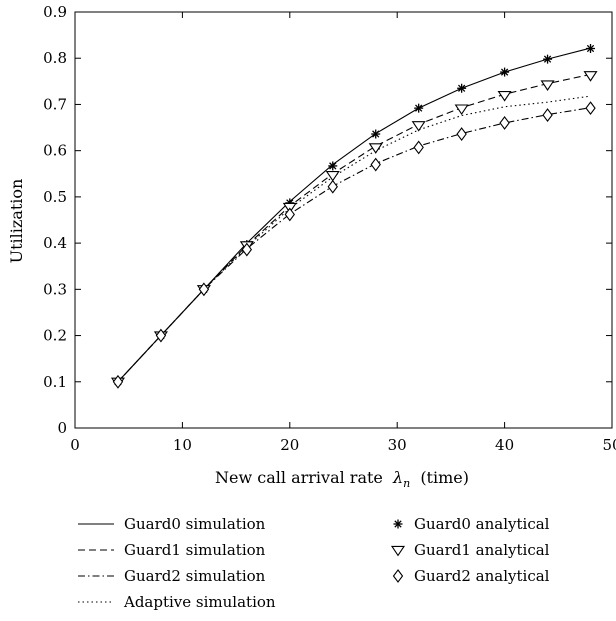 This screenshot has height=621, width=616. What do you see at coordinates (397, 445) in the screenshot?
I see `x-tick-label: 30` at bounding box center [397, 445].